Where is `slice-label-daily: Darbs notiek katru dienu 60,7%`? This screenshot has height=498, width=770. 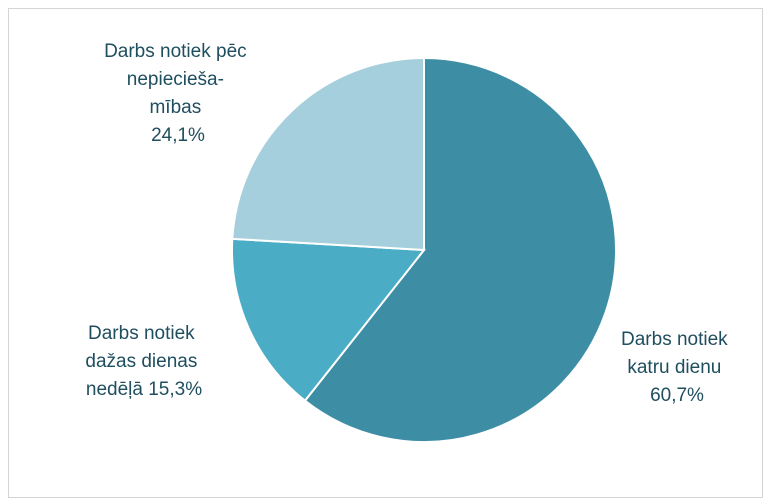 slice-label-daily: Darbs notiek katru dienu 60,7% is located at coordinates (677, 367).